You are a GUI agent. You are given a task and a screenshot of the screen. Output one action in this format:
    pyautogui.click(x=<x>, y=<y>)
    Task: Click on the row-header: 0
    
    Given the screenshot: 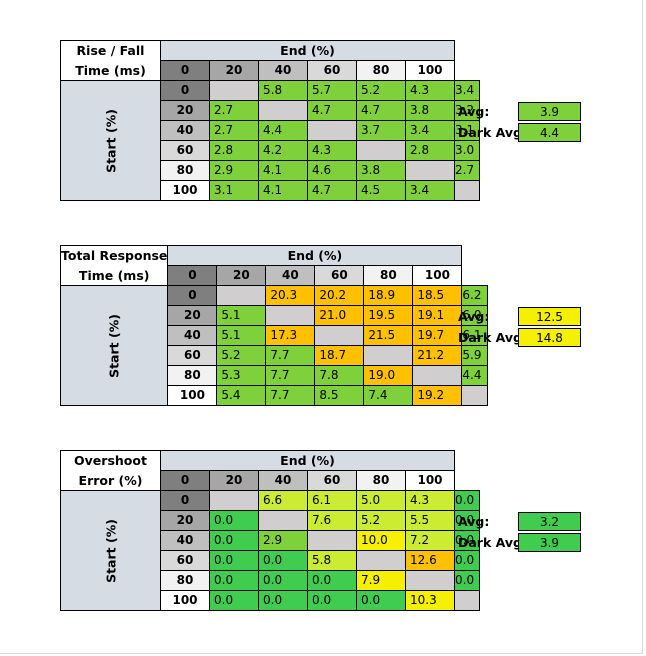 What is the action you would take?
    pyautogui.click(x=185, y=500)
    